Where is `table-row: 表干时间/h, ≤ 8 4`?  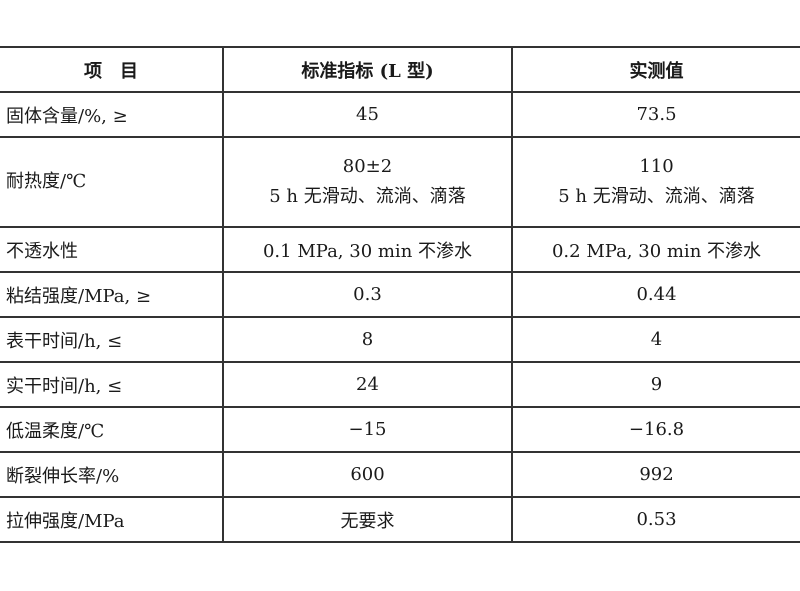 table-row: 表干时间/h, ≤ 8 4 is located at coordinates (400, 339).